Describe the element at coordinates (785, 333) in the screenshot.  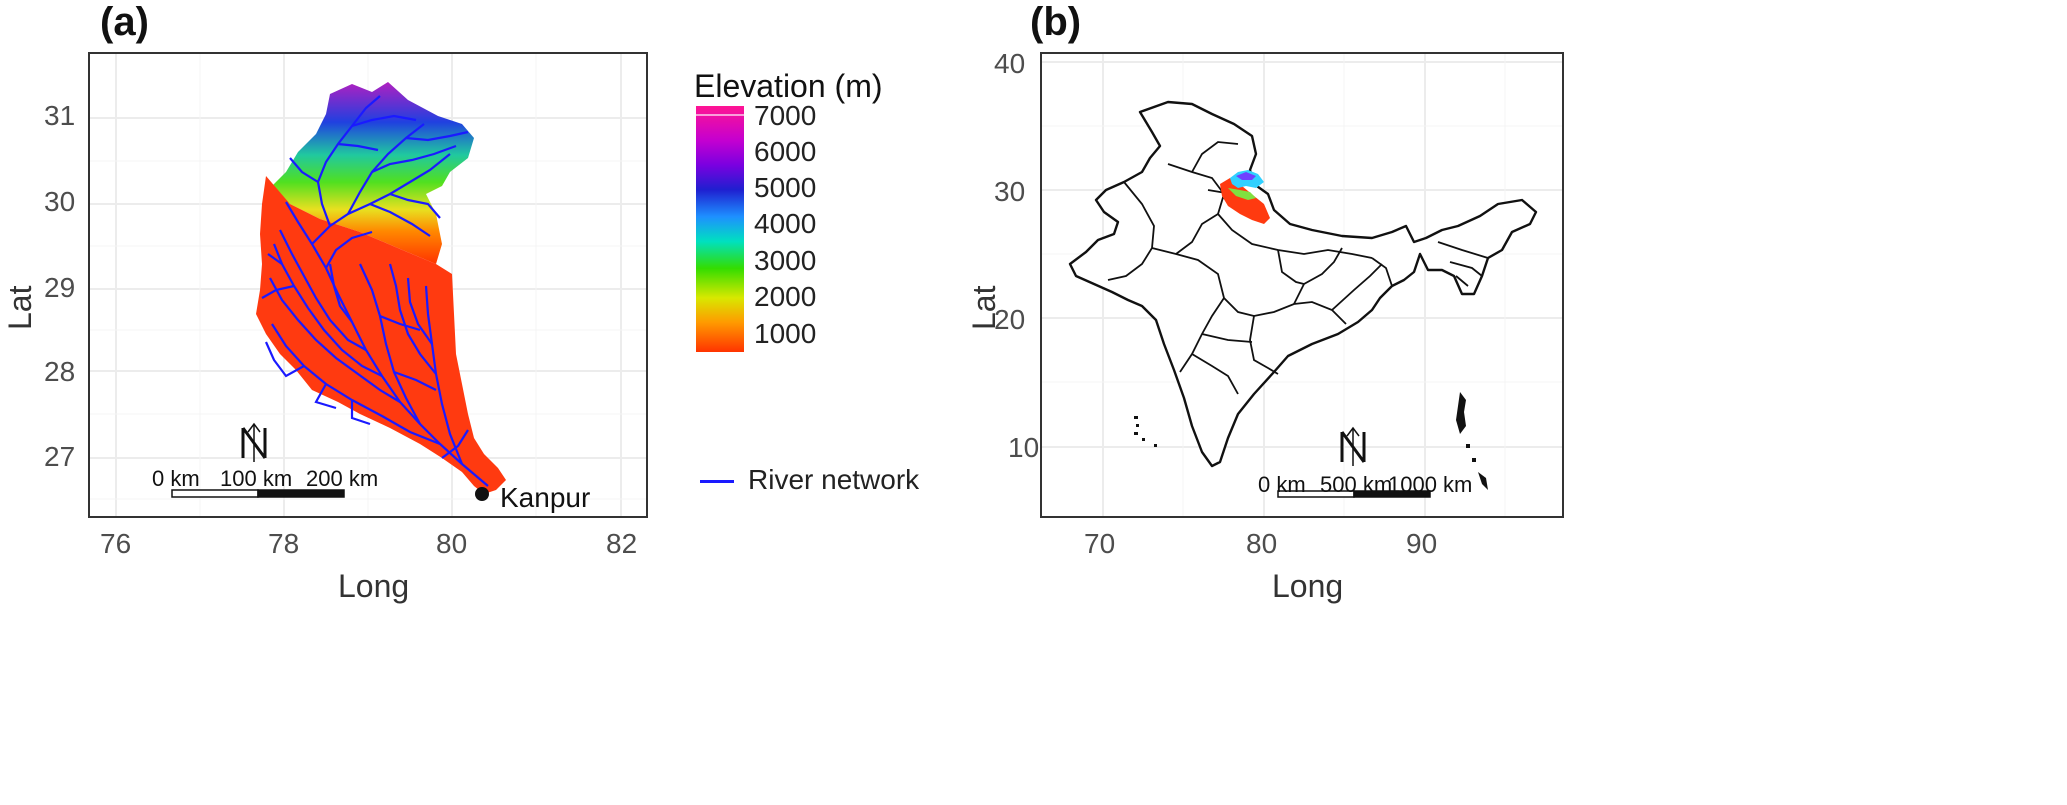
I see `legend-tick: 1000` at that location.